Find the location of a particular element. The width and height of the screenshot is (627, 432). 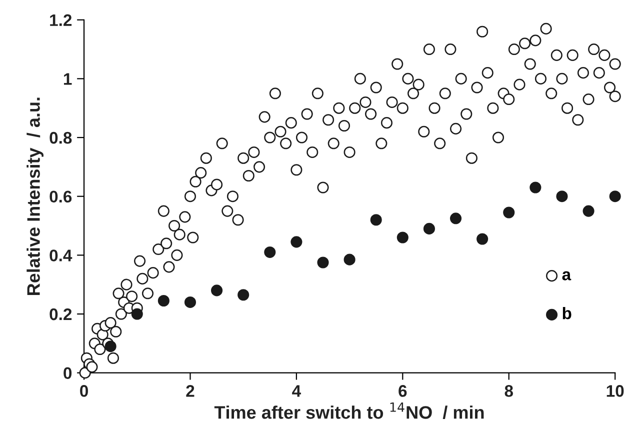

y-tick-label: 1.2 is located at coordinates (61, 20).